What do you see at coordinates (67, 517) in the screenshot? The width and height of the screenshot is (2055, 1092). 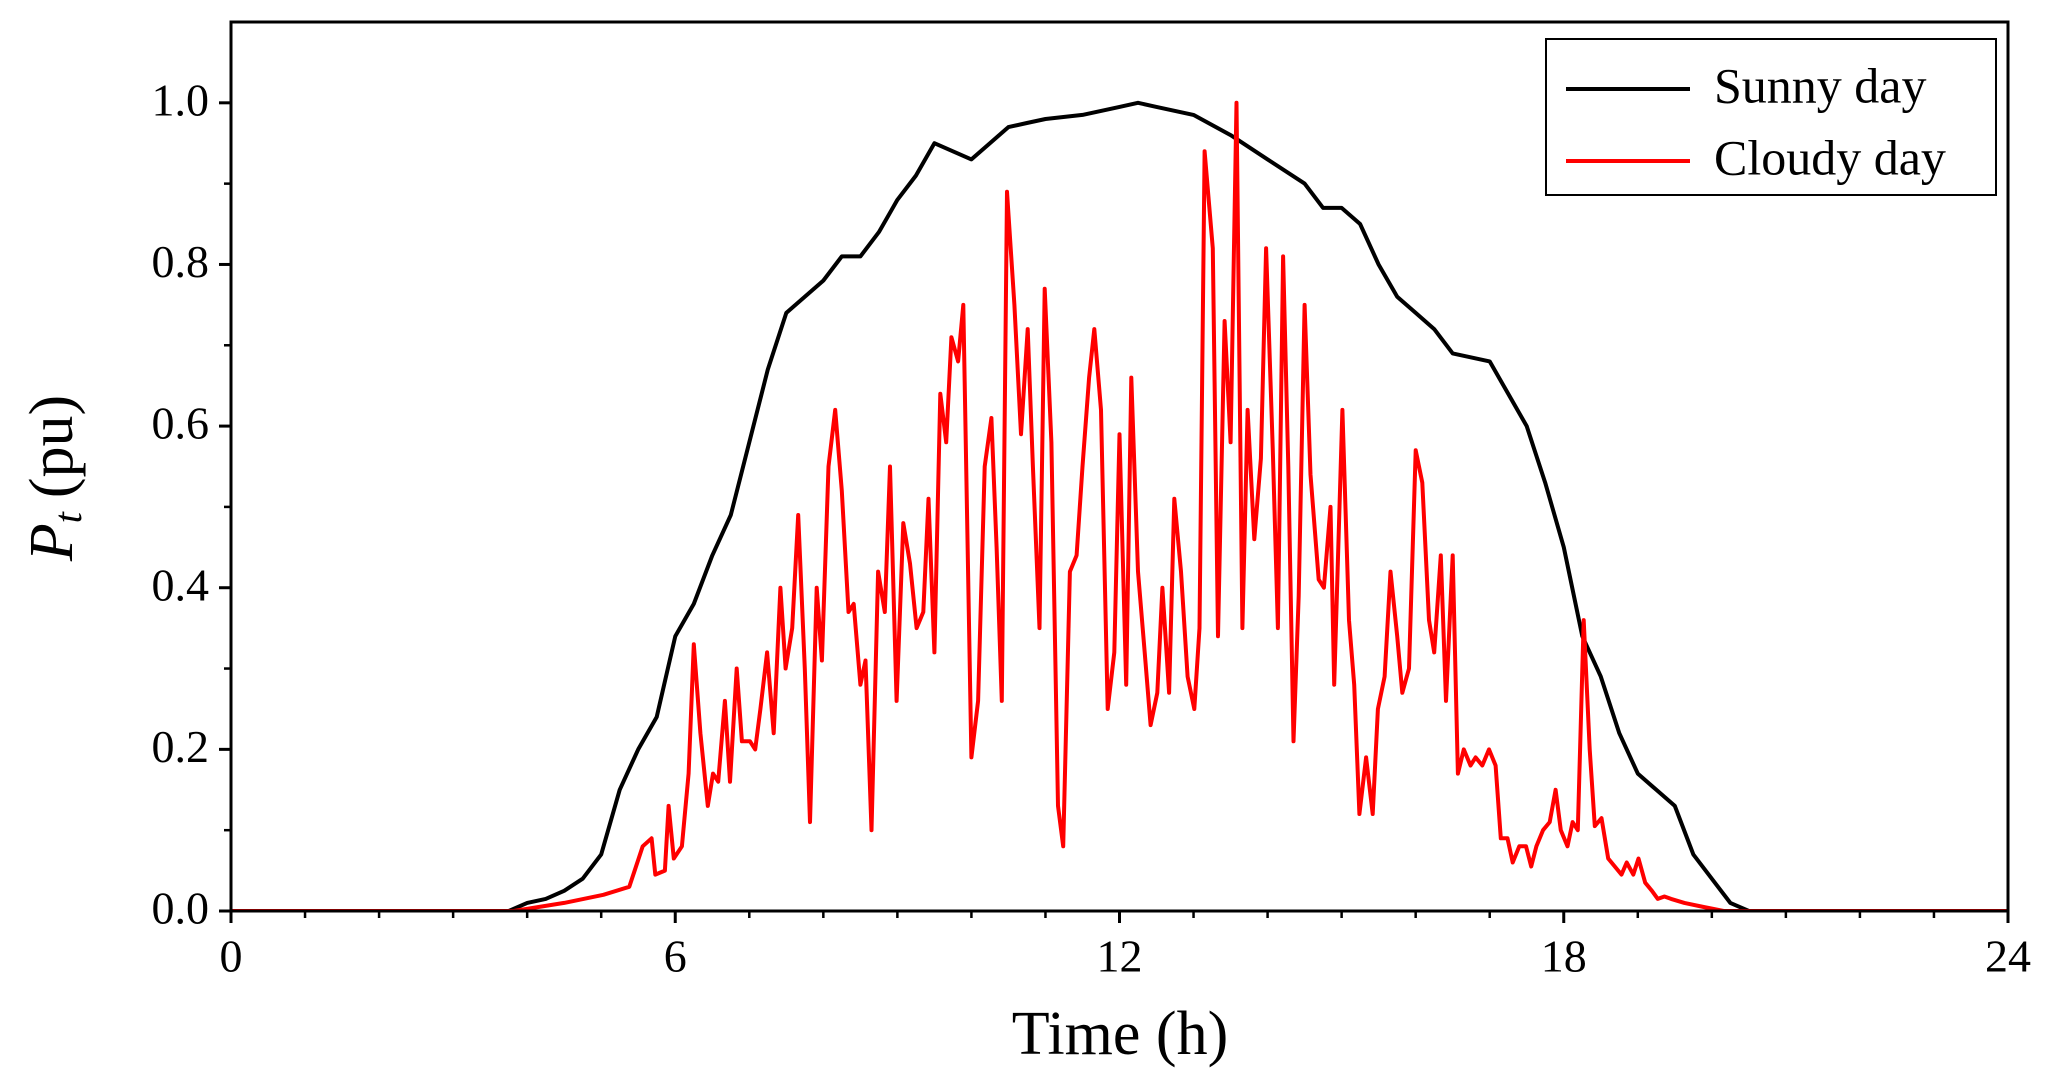 I see `y-axis-sub: t` at bounding box center [67, 517].